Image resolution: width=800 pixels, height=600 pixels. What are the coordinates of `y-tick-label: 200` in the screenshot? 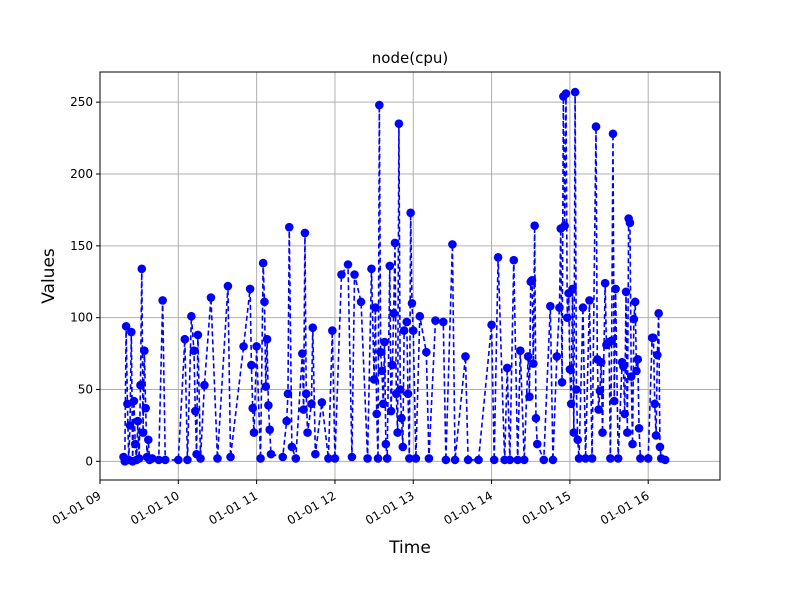 It's located at (81, 174).